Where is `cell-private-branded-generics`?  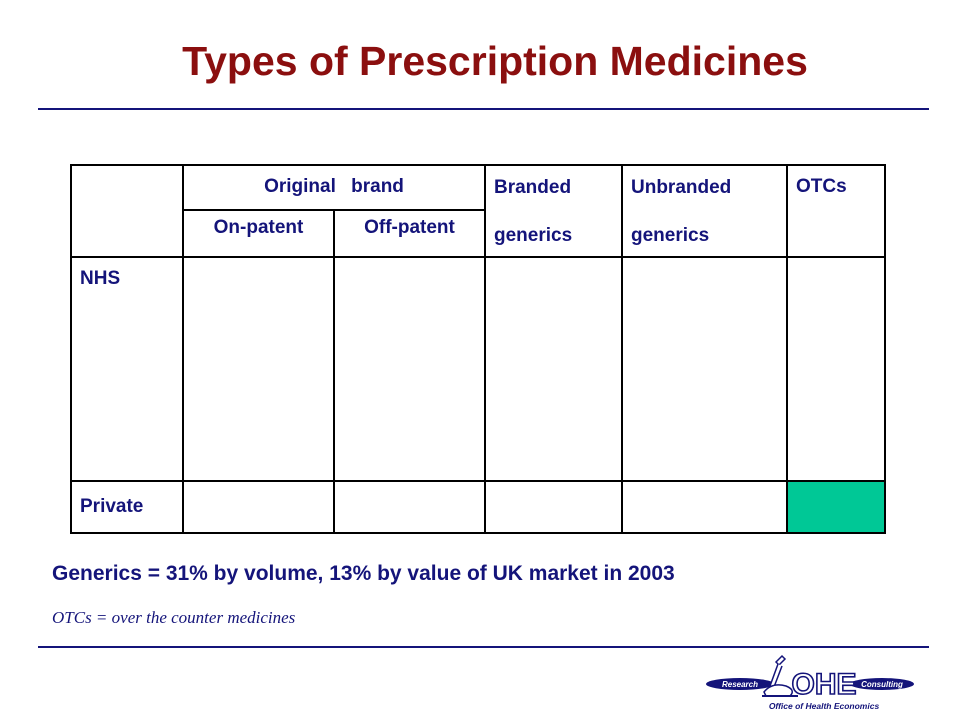
cell-private-branded-generics is located at coordinates (553, 507).